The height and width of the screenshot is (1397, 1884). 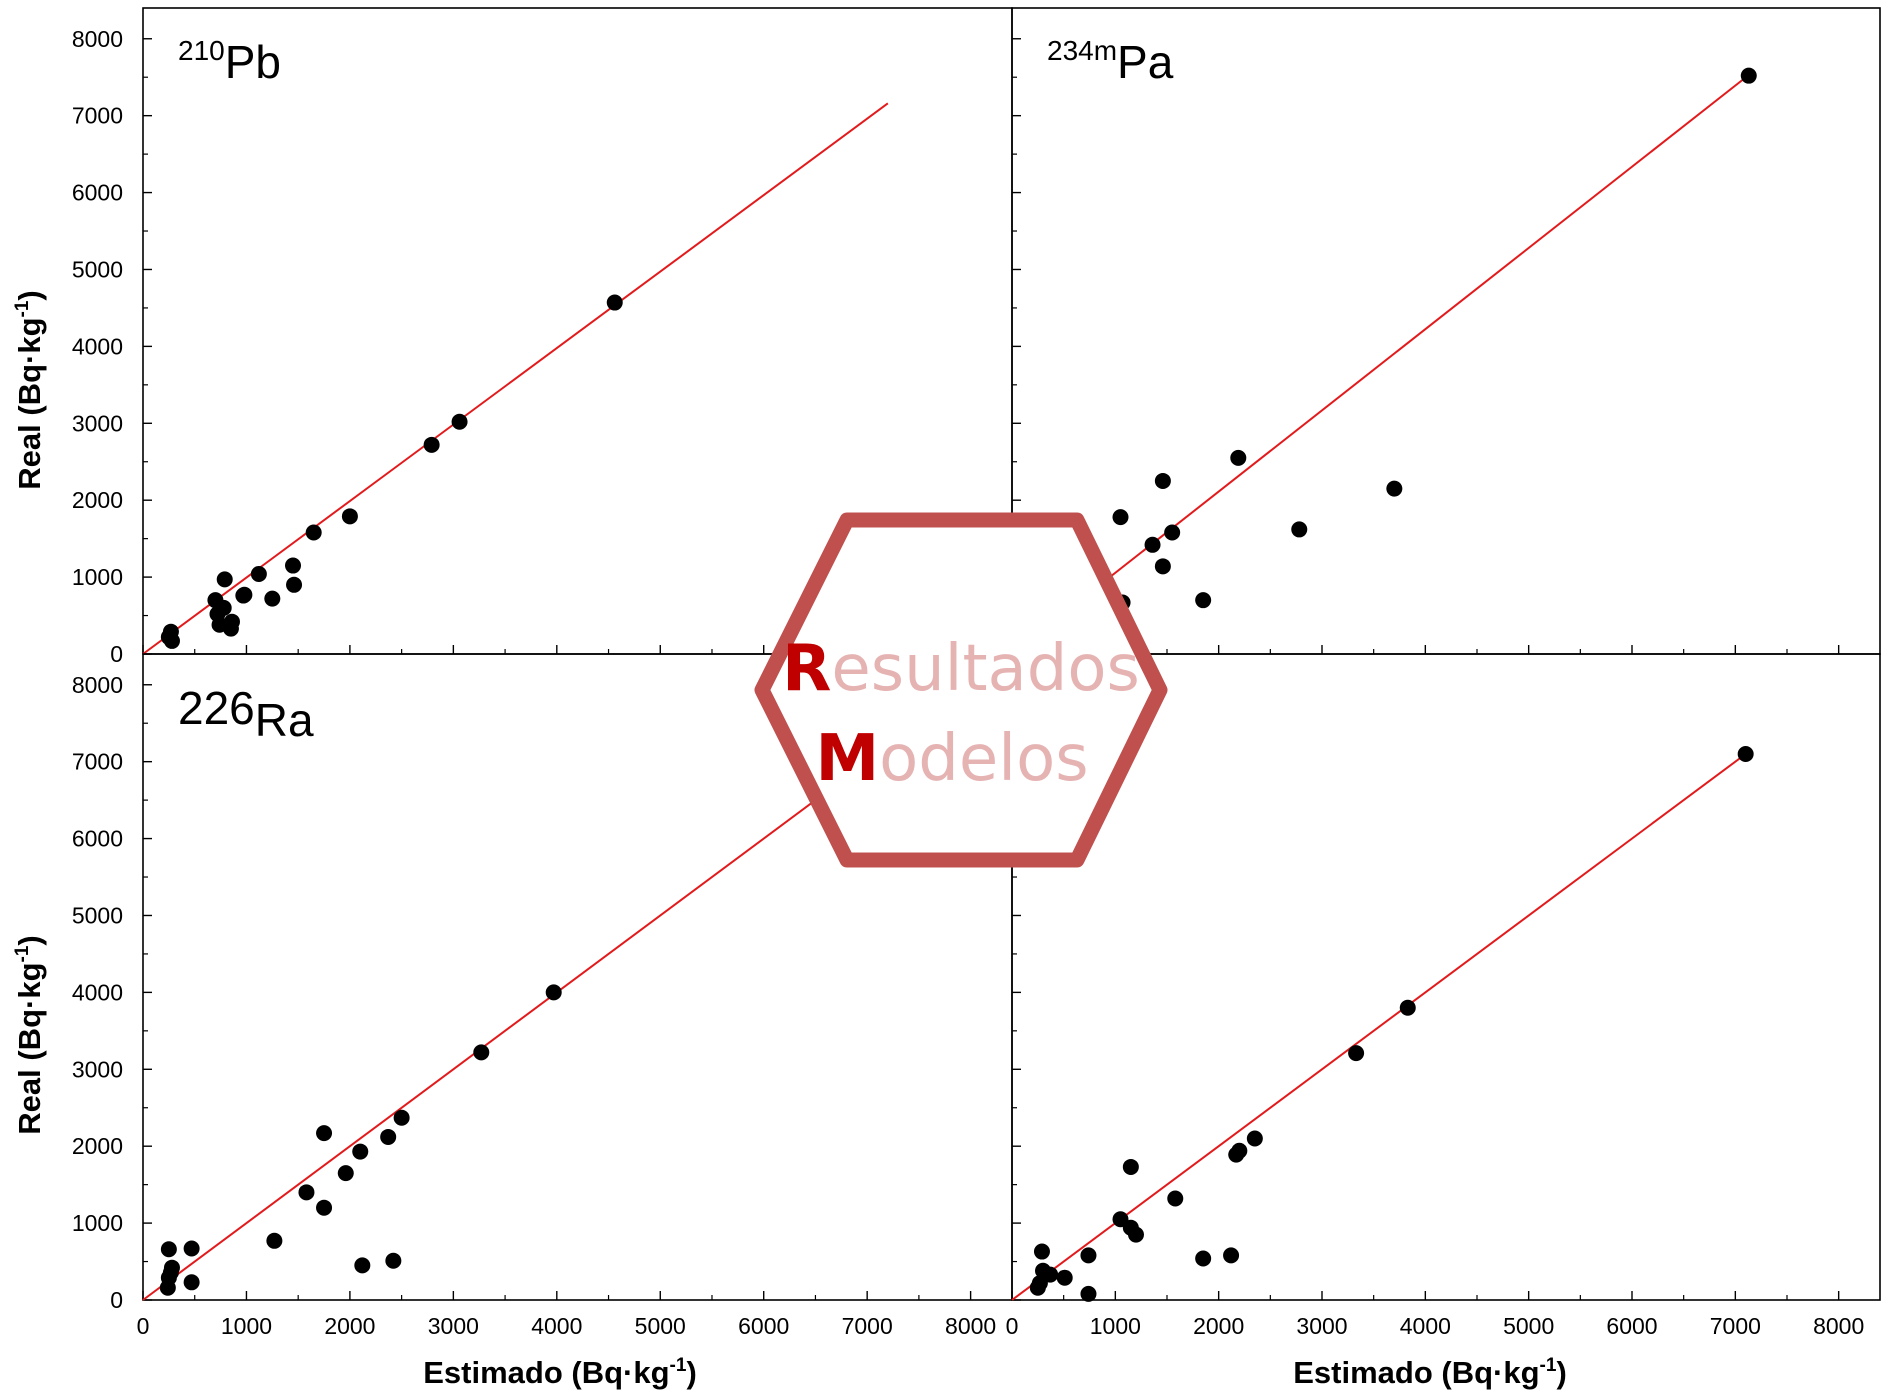 I want to click on panel-label: 210Pb, so click(x=229, y=61).